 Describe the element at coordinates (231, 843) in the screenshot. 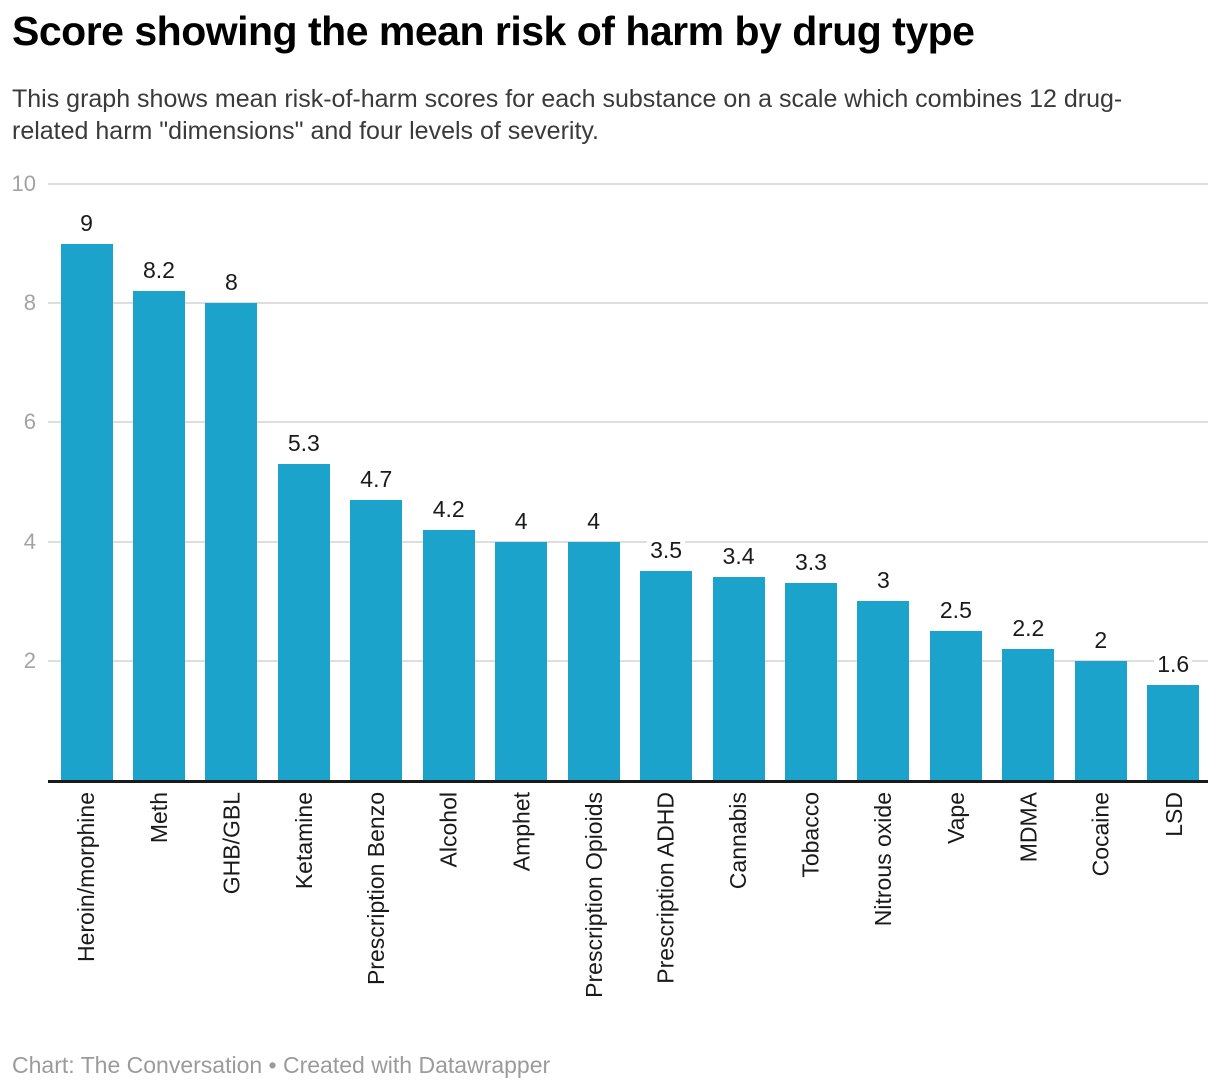

I see `x-axis-category-text: GHB/GBL` at that location.